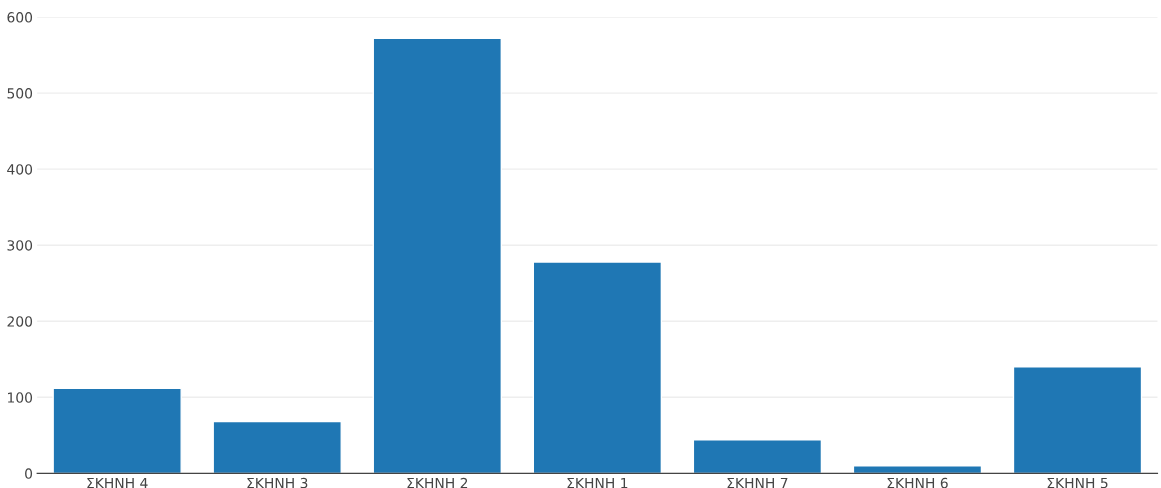  I want to click on y-tick-label: 600, so click(20, 17).